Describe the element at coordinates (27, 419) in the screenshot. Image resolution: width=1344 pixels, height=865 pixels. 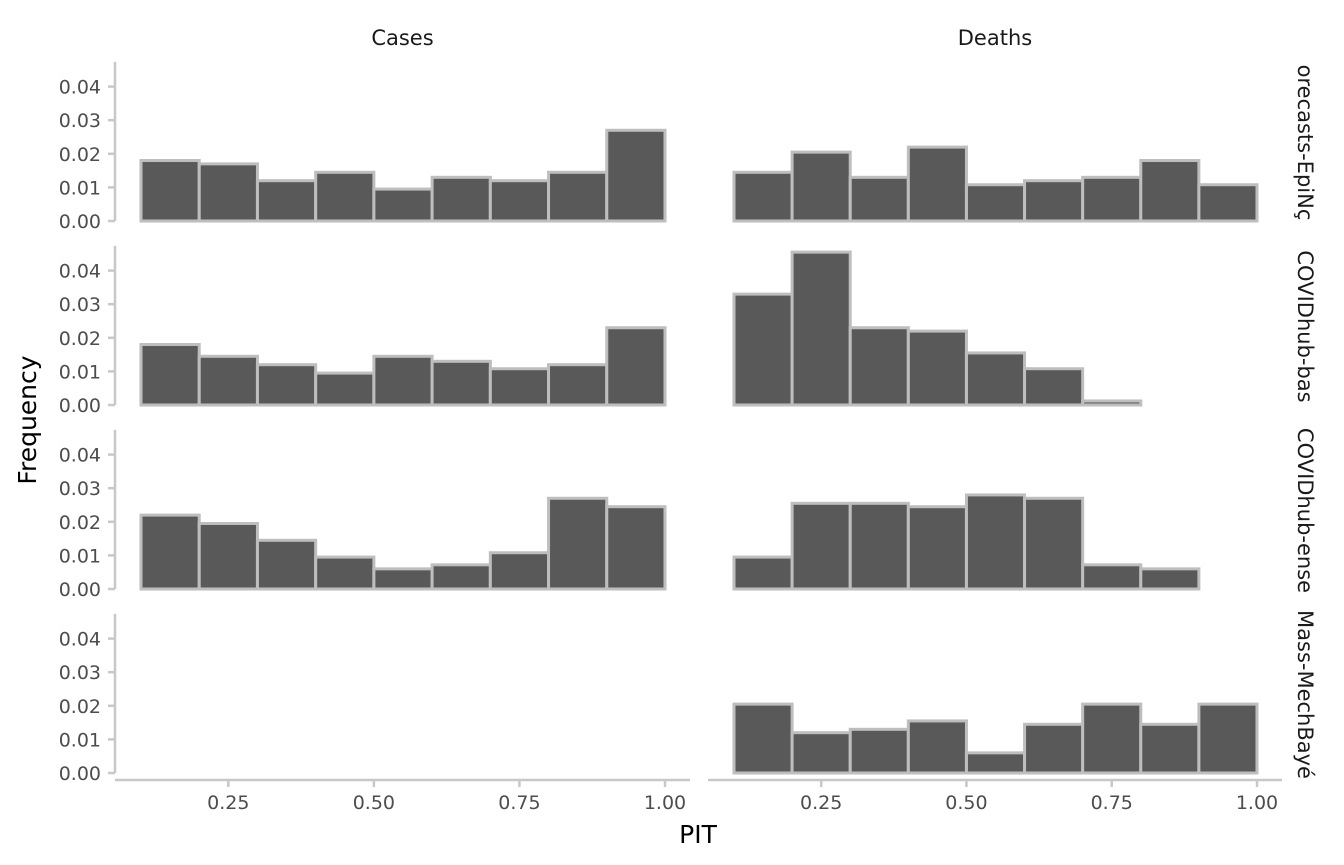
I see `y-axis-title: Frequency` at that location.